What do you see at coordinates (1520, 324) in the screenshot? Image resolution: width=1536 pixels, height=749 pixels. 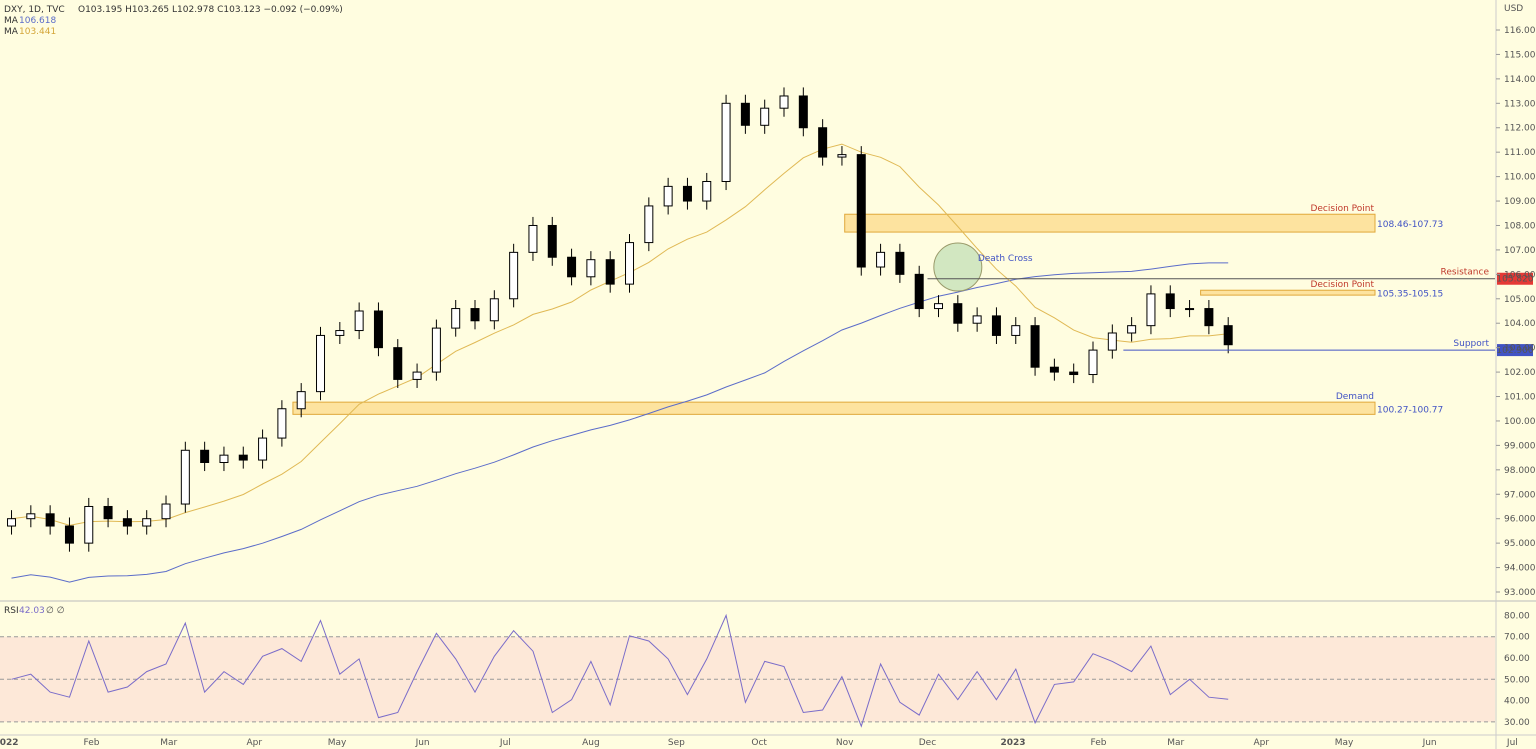 I see `price-tick-label: 104.000` at bounding box center [1520, 324].